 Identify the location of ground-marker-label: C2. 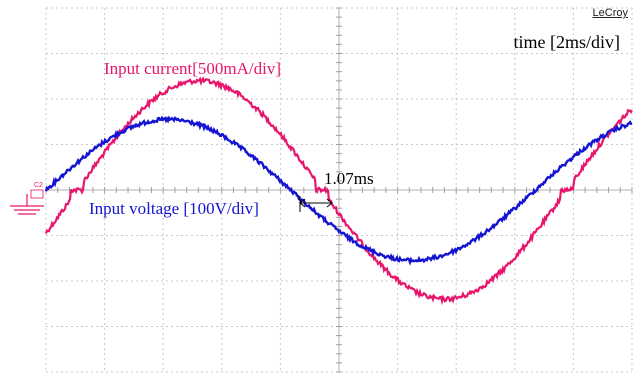
(38, 185).